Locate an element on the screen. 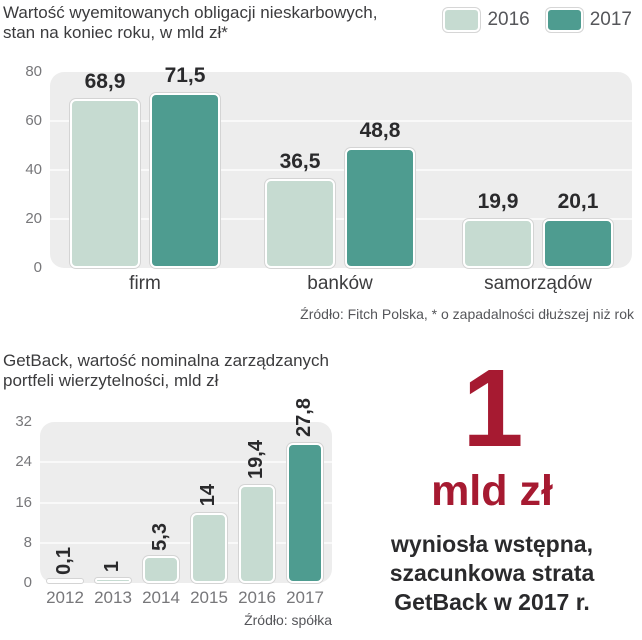  bar-value-2017: 27,8 is located at coordinates (304, 418).